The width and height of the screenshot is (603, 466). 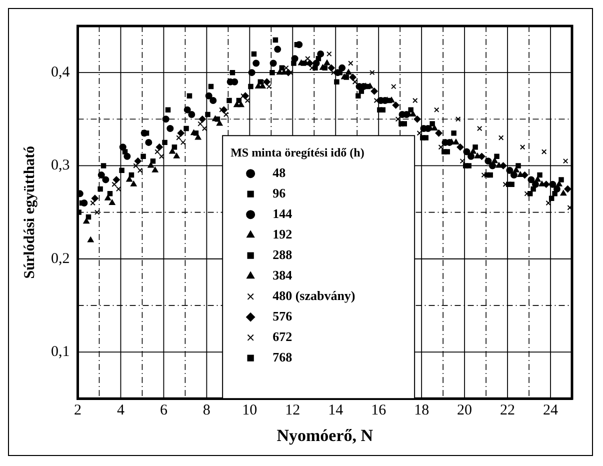 What do you see at coordinates (292, 410) in the screenshot?
I see `x-tick-label: 12` at bounding box center [292, 410].